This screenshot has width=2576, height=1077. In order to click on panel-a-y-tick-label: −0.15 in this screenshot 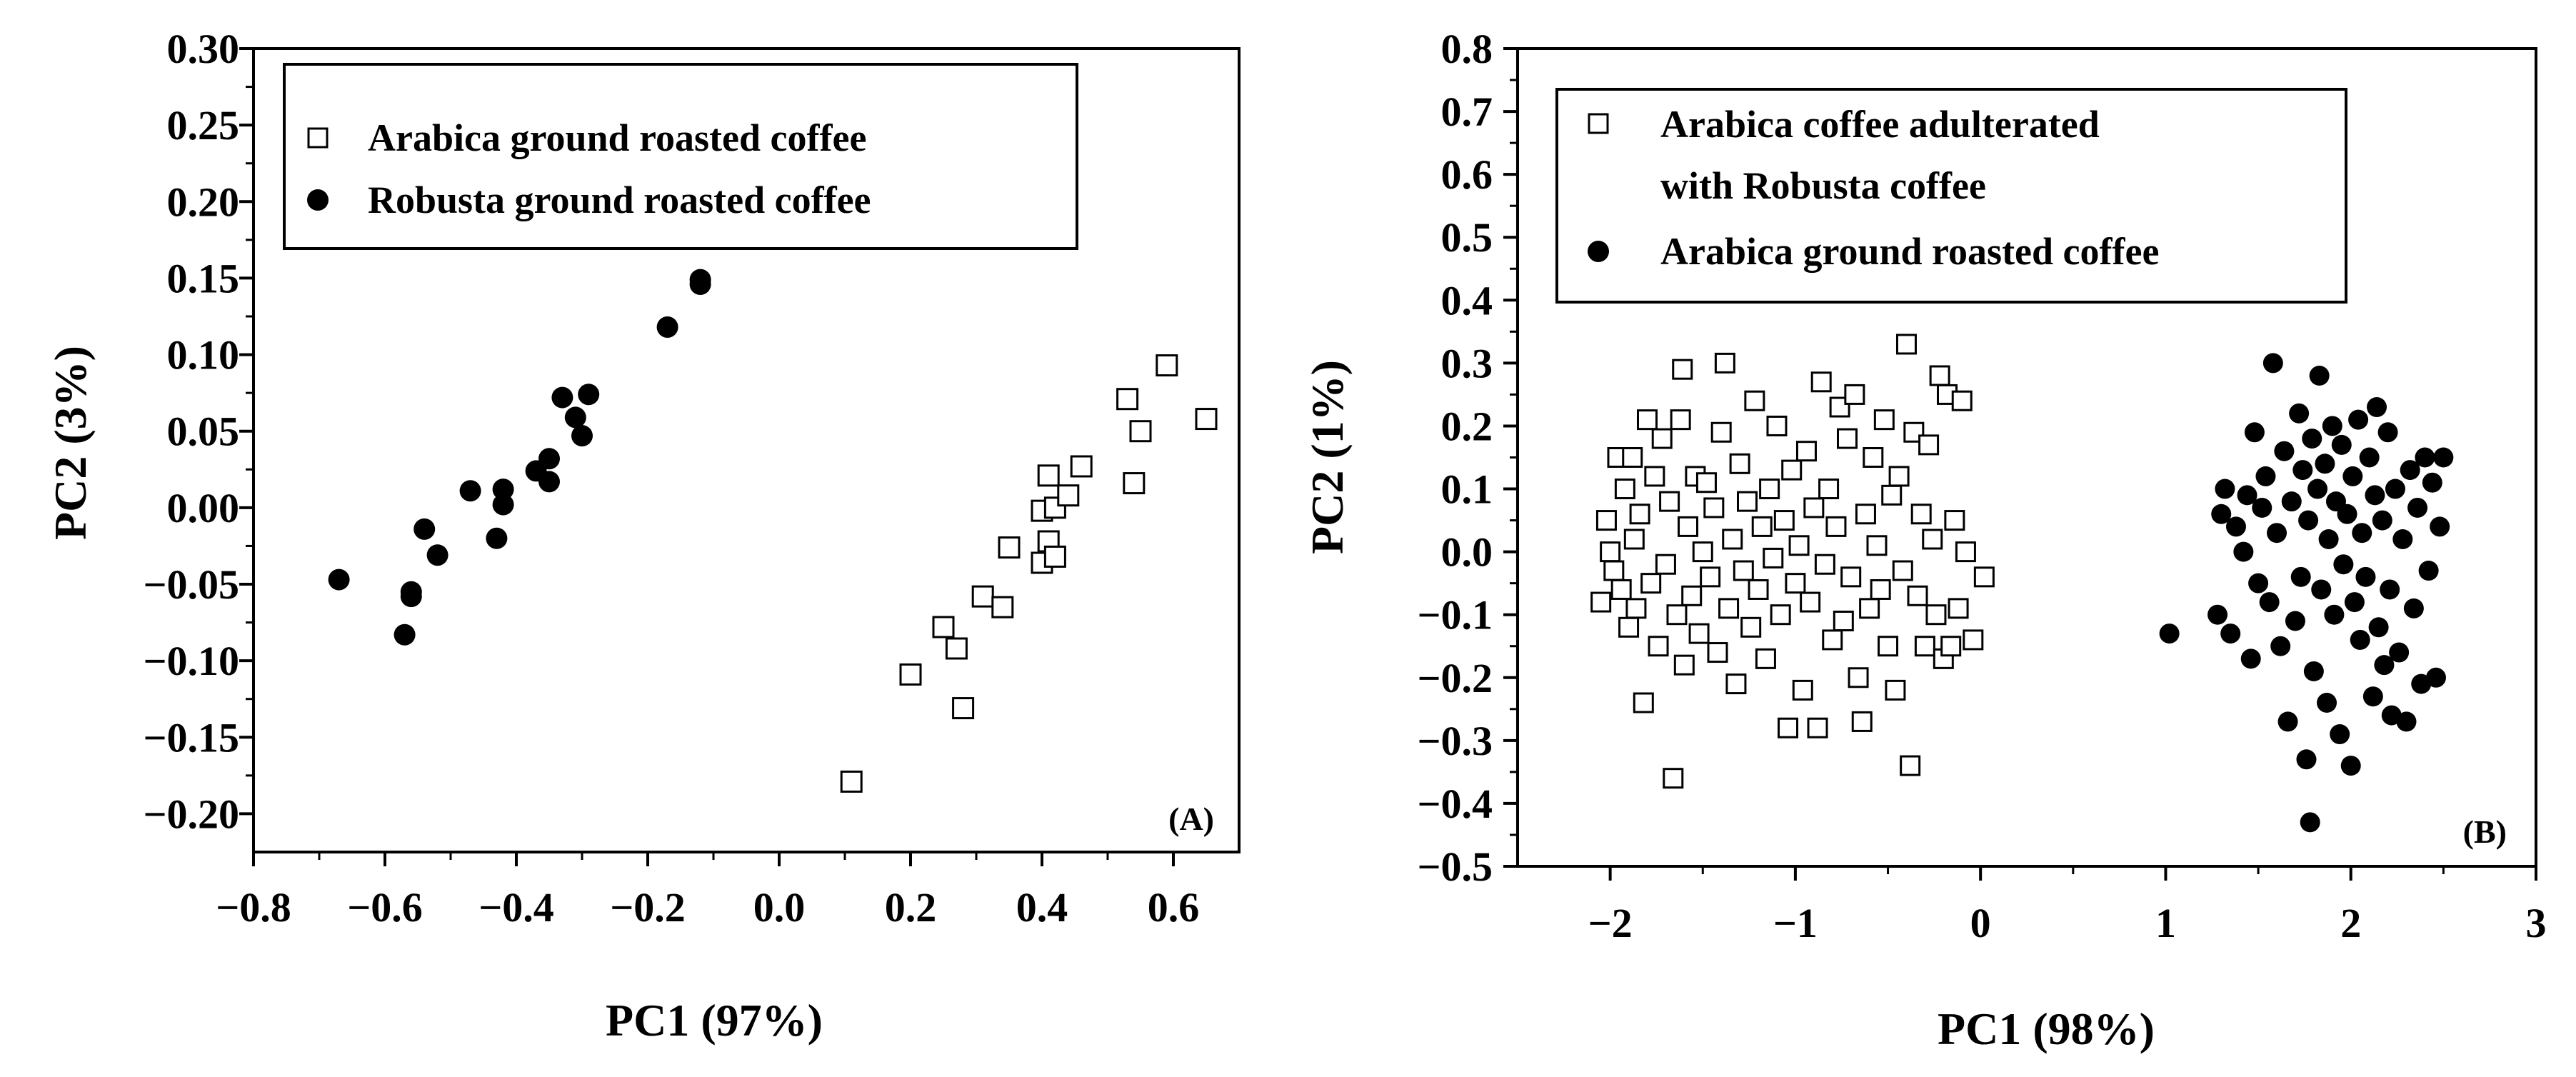, I will do `click(191, 737)`.